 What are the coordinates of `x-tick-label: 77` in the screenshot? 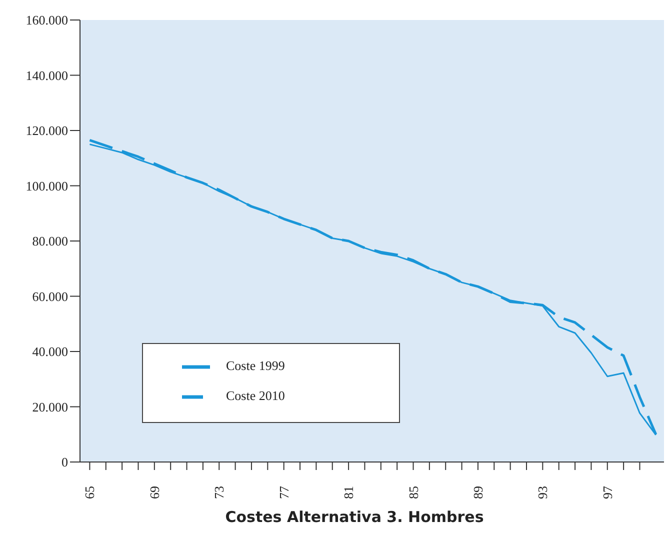 It's located at (284, 492).